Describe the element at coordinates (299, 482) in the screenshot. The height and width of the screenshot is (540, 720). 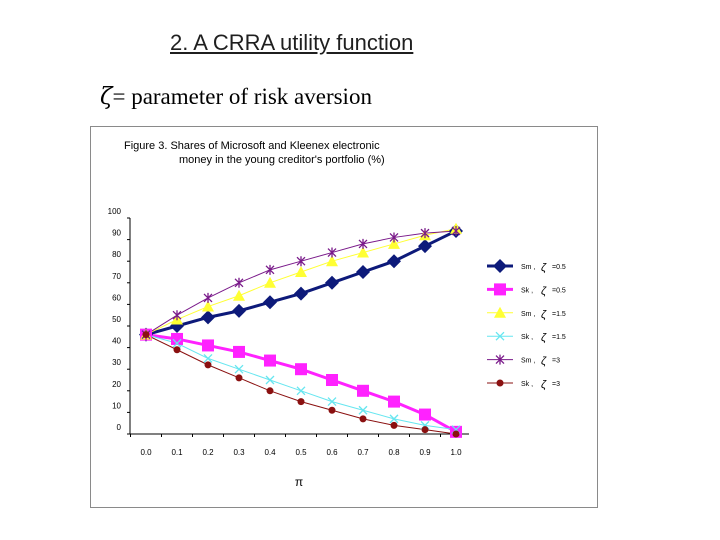
I see `x-axis-label: π` at that location.